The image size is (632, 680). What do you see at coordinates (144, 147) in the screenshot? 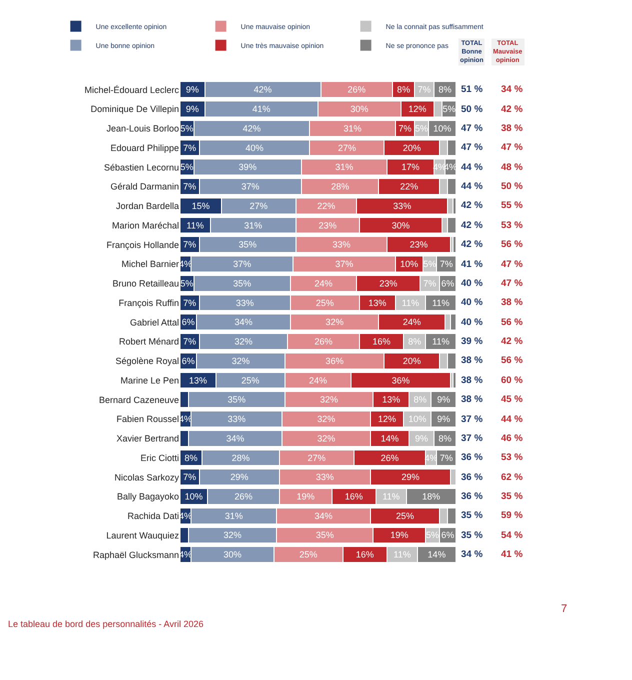
I see `y-tick-label: Edouard Philippe` at bounding box center [144, 147].